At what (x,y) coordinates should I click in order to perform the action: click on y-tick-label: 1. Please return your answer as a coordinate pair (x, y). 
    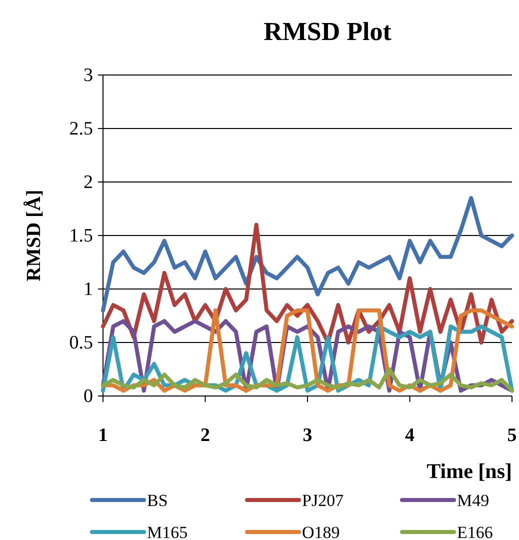
    Looking at the image, I should click on (88, 289).